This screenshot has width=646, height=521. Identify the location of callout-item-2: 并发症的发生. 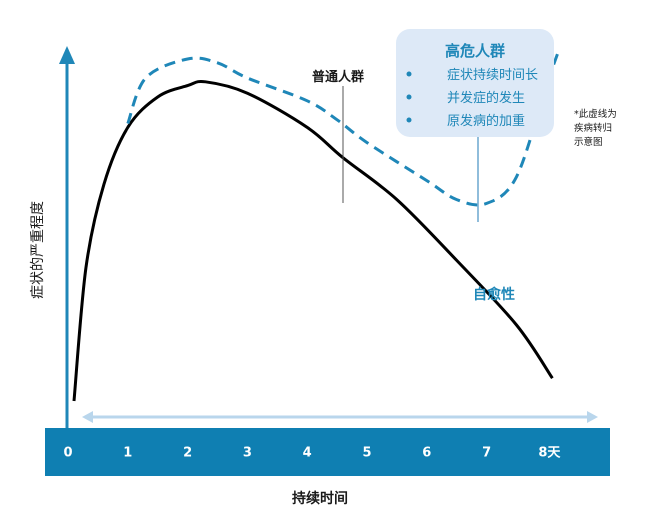
(486, 98).